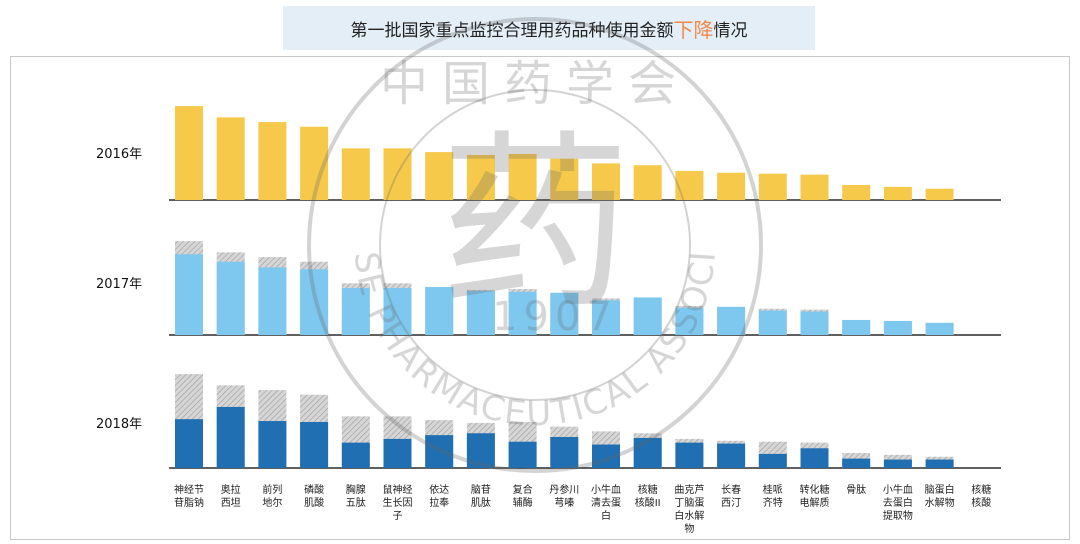 The image size is (1080, 544). I want to click on category-label-12: 曲克芦丁脑蛋白水解物, so click(689, 509).